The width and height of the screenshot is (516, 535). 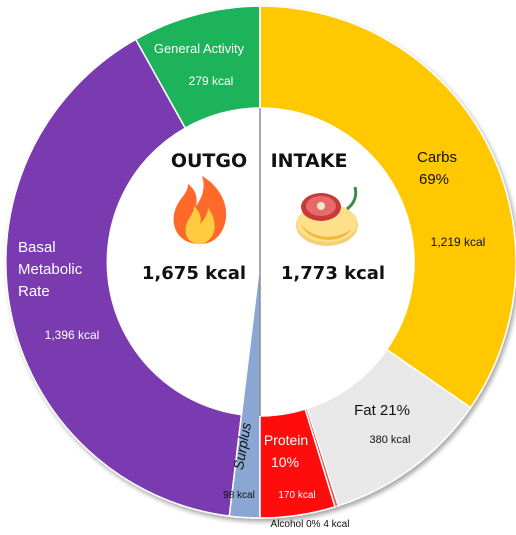 What do you see at coordinates (434, 179) in the screenshot?
I see `label-carbs-pct: 69%` at bounding box center [434, 179].